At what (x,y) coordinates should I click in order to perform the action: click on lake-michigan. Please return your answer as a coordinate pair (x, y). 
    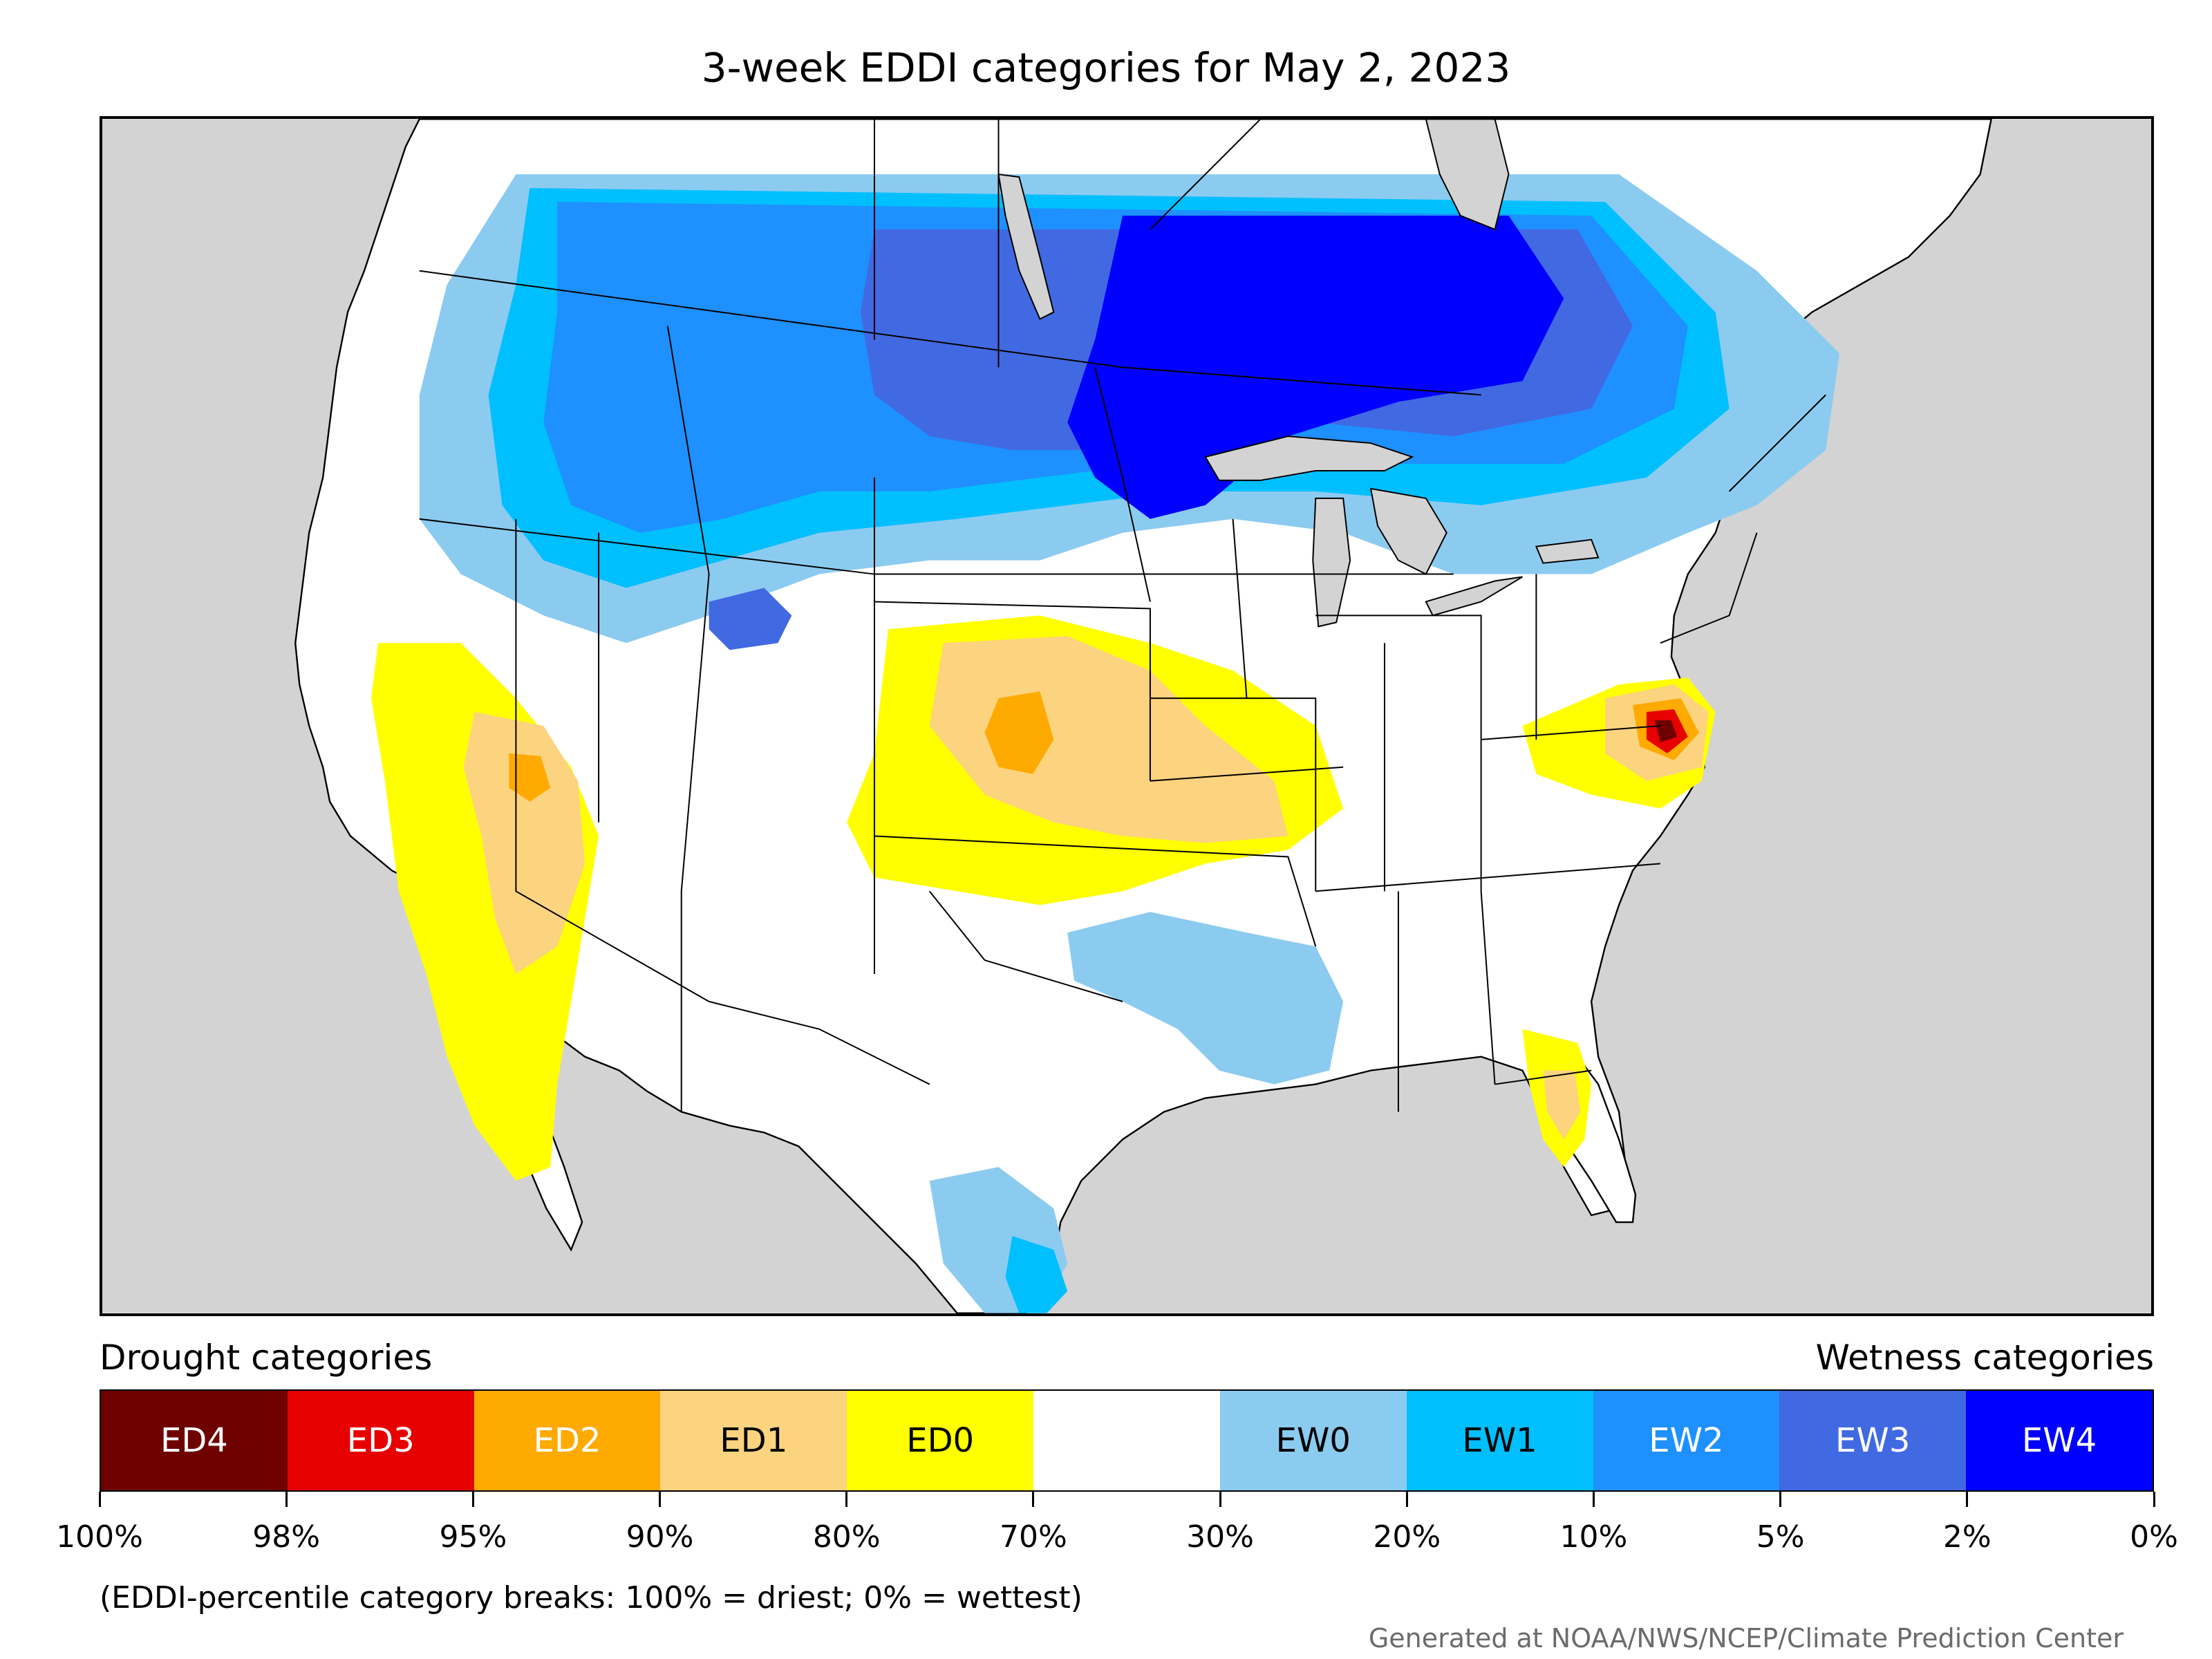
    Looking at the image, I should click on (1331, 562).